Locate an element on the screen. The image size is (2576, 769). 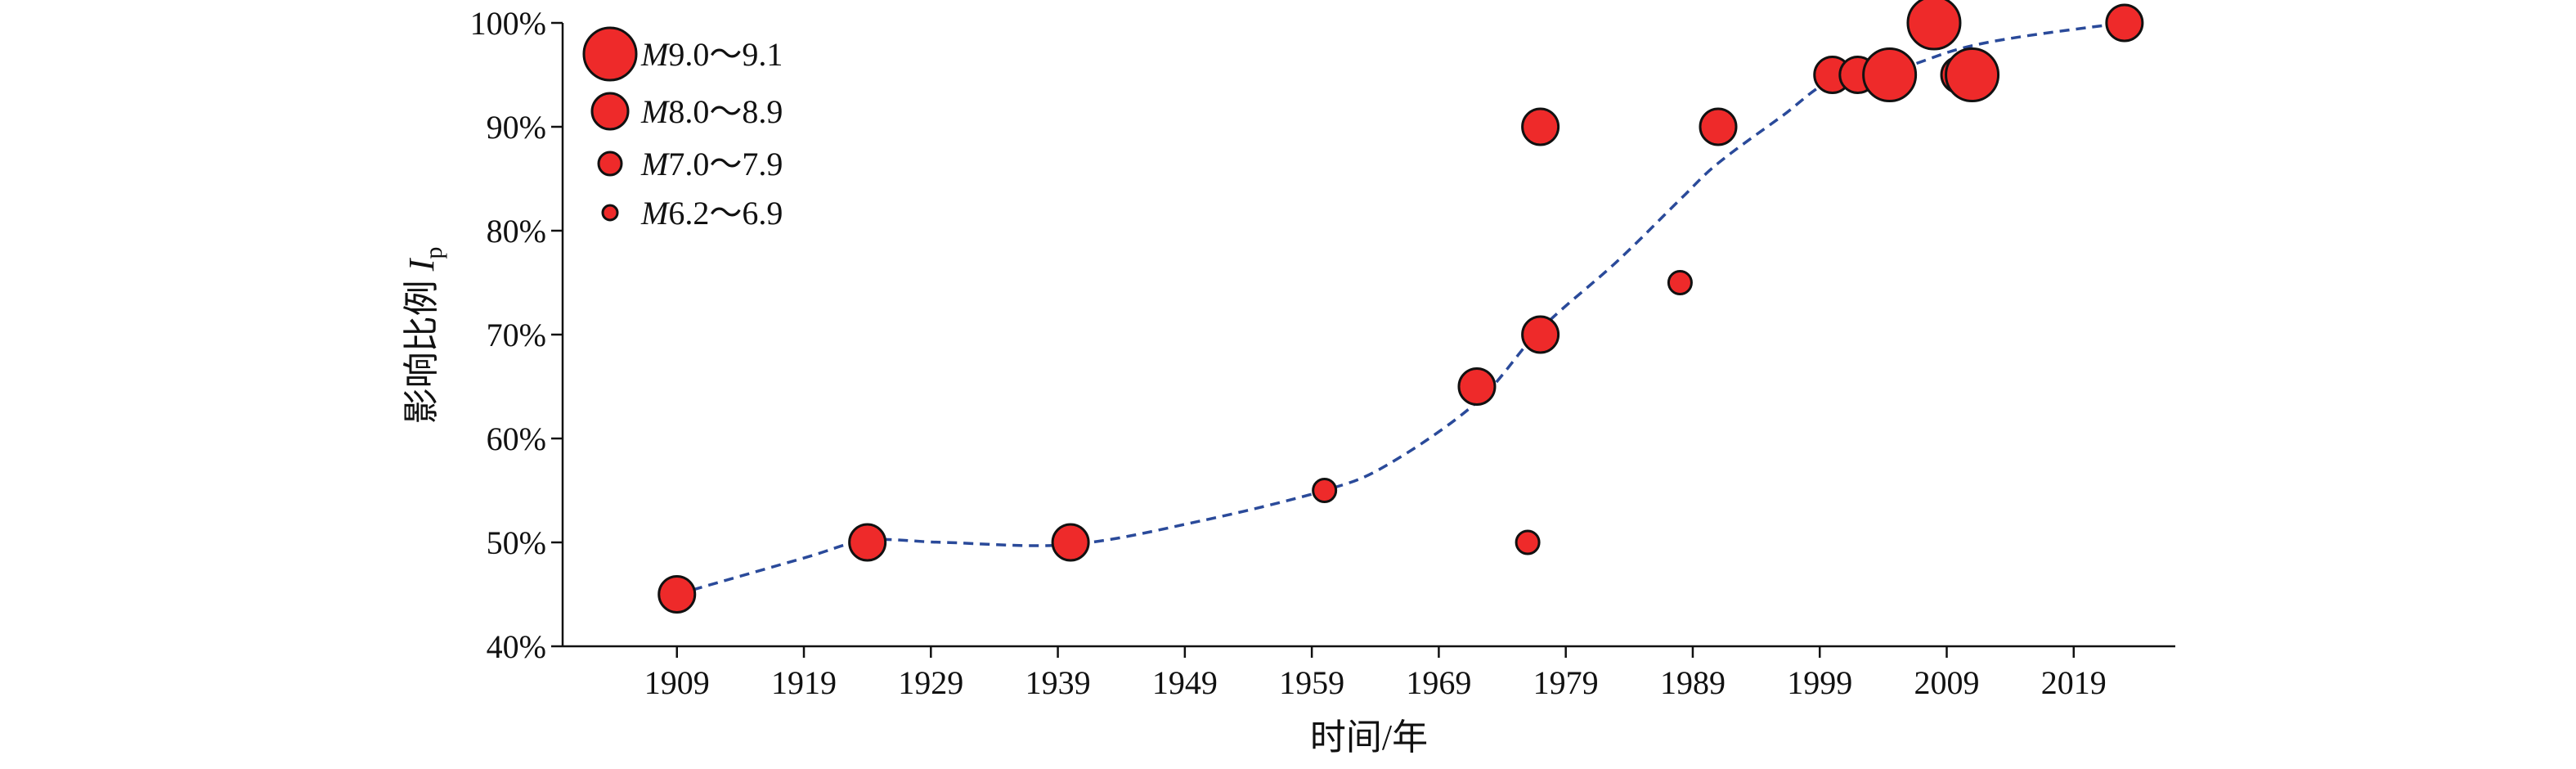
x-tick-label: 1999 is located at coordinates (1820, 682).